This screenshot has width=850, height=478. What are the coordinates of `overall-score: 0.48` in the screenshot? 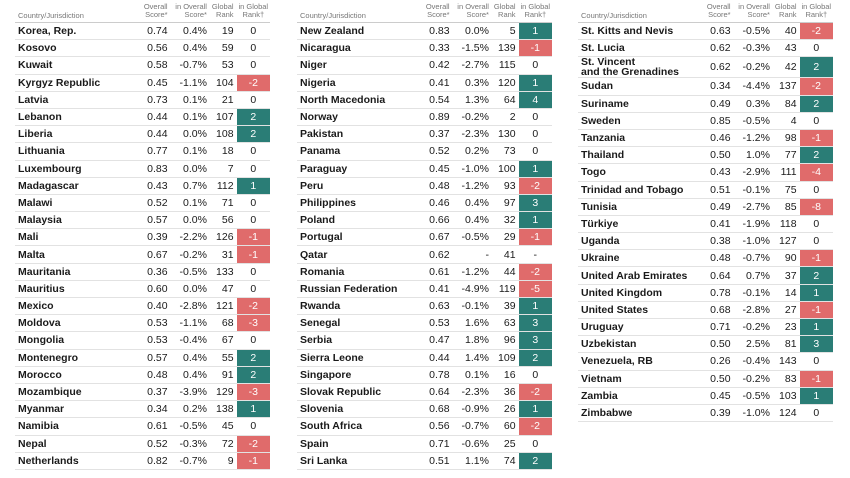 It's located at (720, 258).